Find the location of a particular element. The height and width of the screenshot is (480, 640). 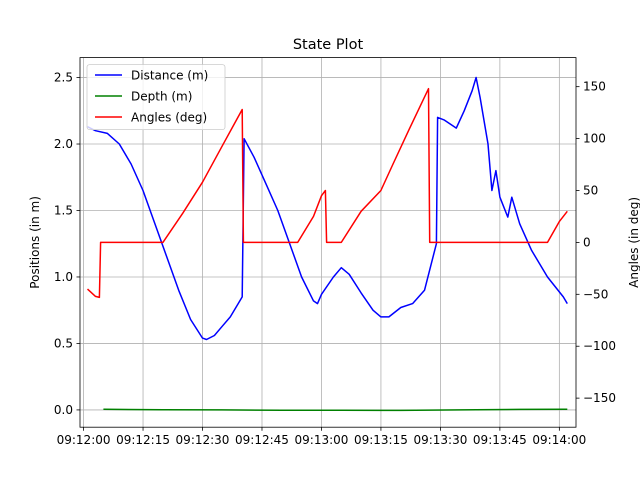

legend-label: Angles (deg) is located at coordinates (169, 117).